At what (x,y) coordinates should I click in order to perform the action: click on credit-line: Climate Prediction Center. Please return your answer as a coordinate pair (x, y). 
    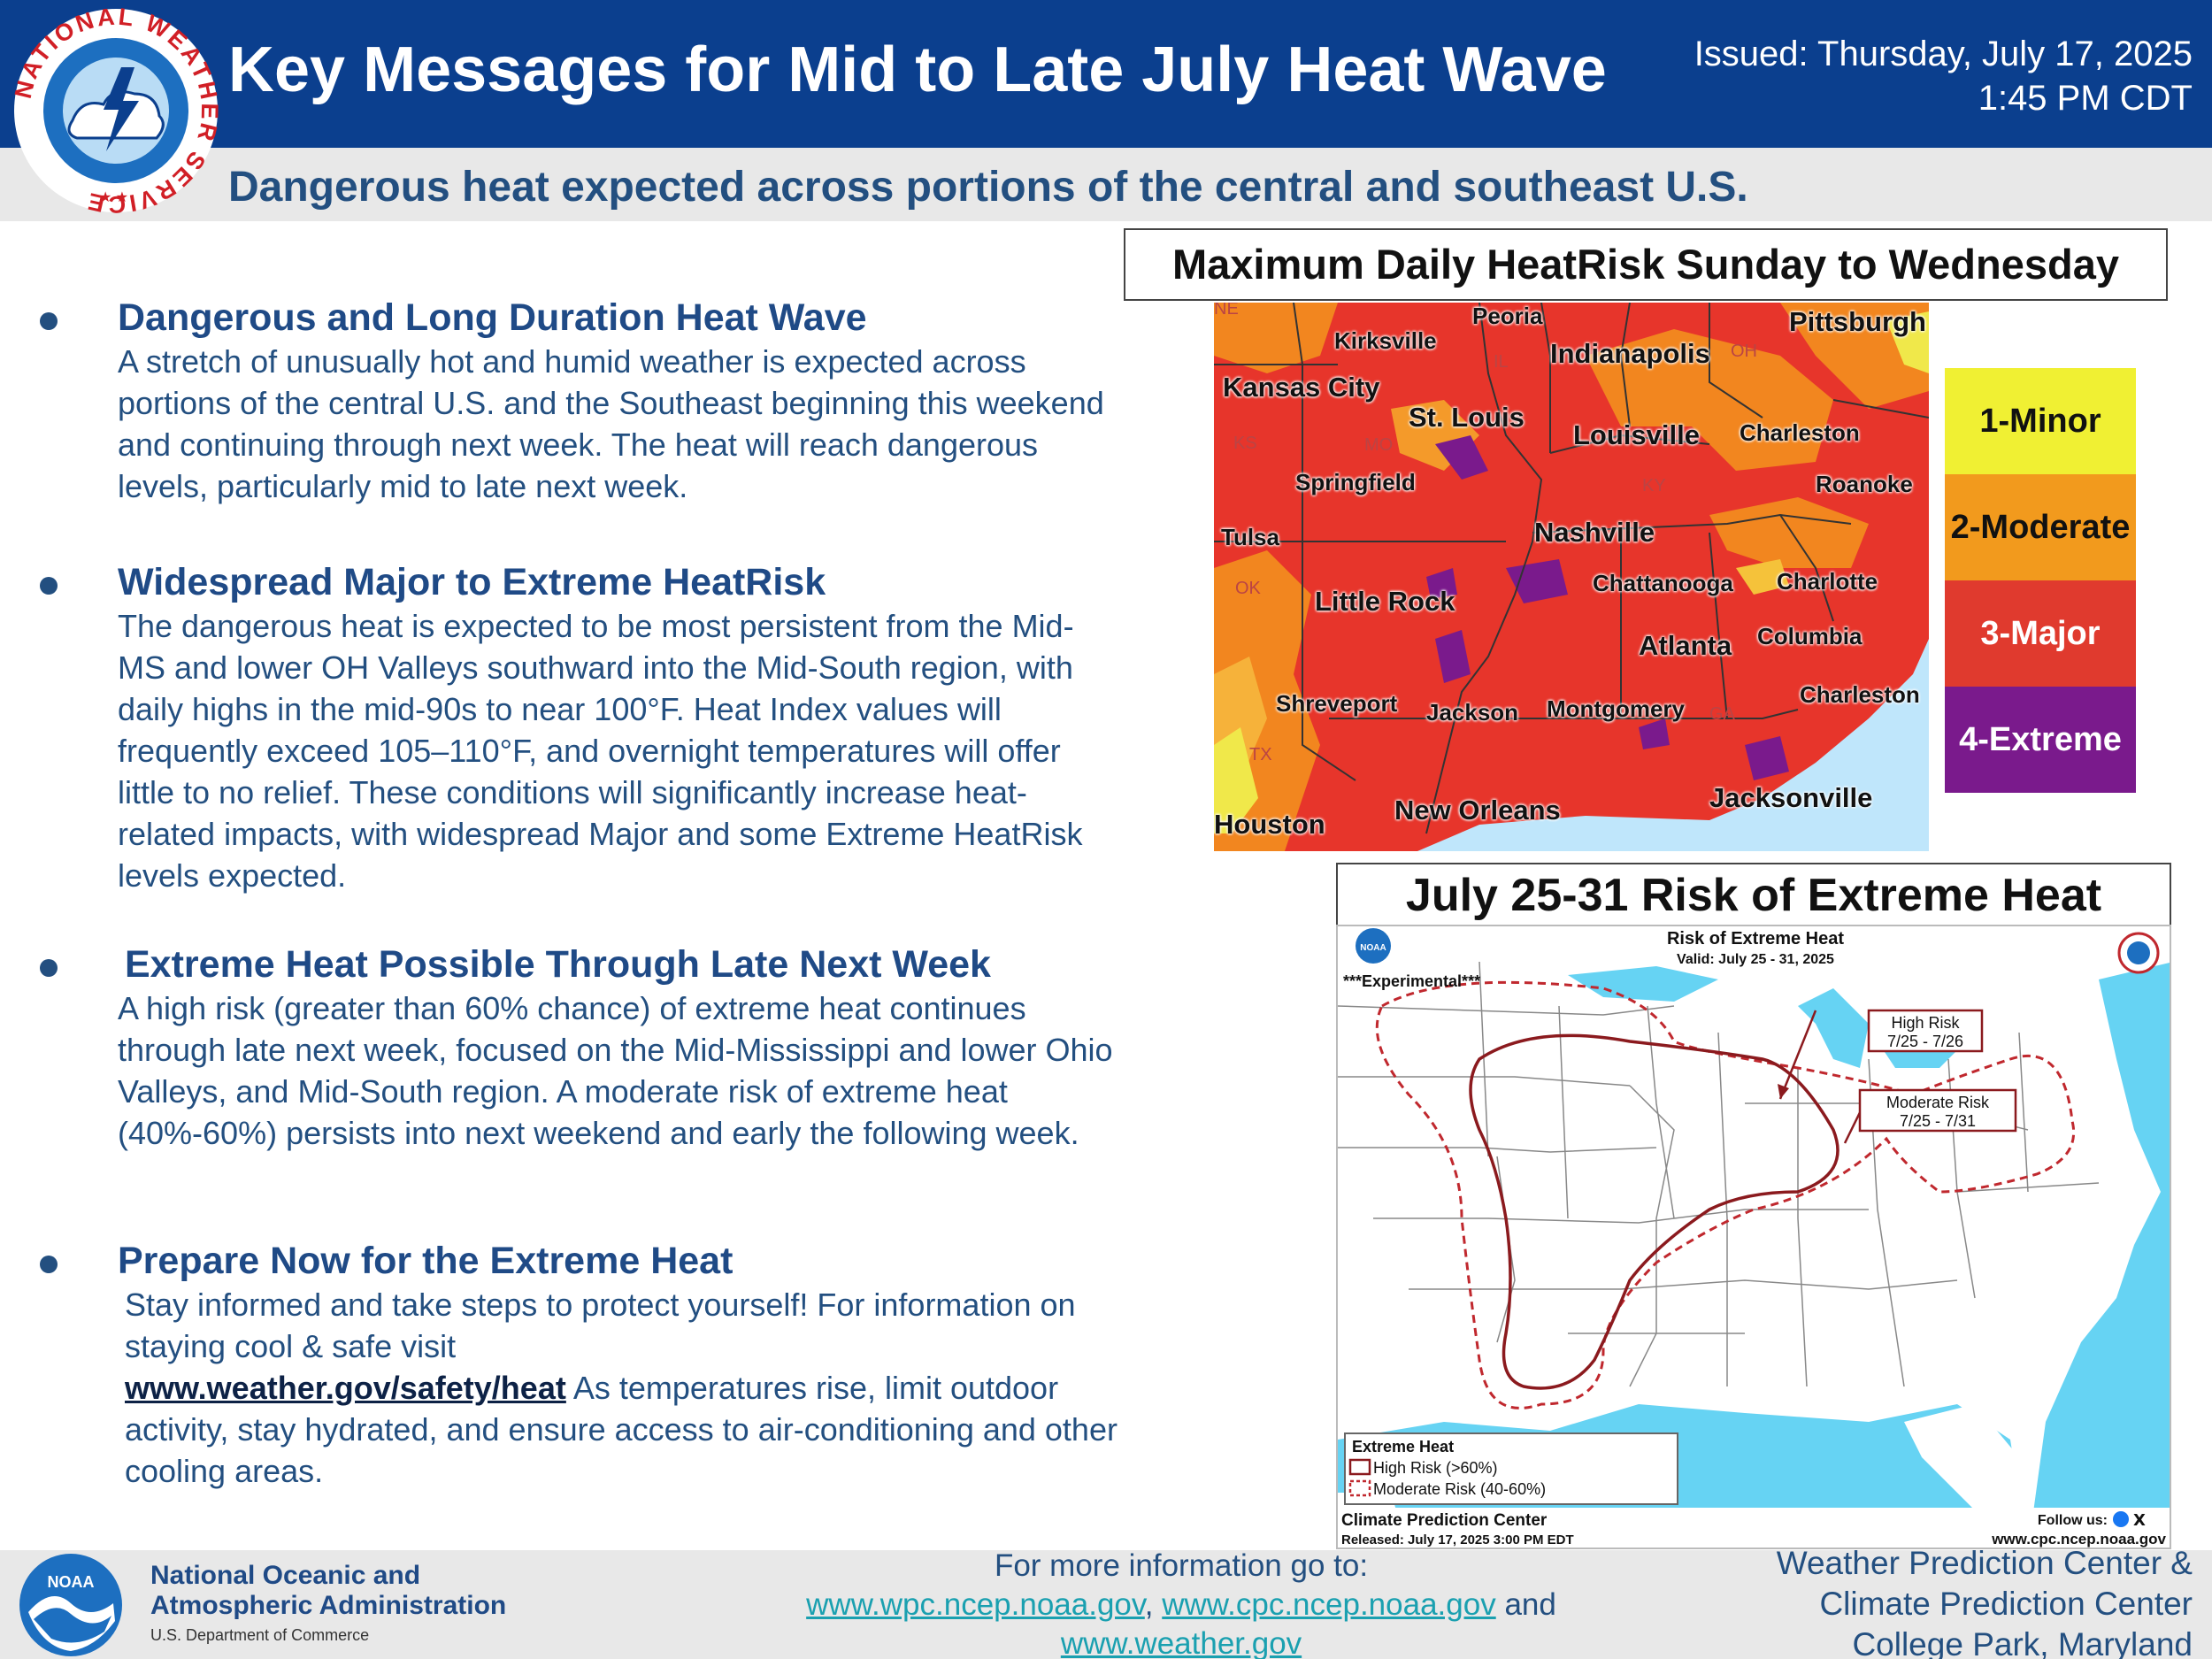
    Looking at the image, I should click on (2006, 1604).